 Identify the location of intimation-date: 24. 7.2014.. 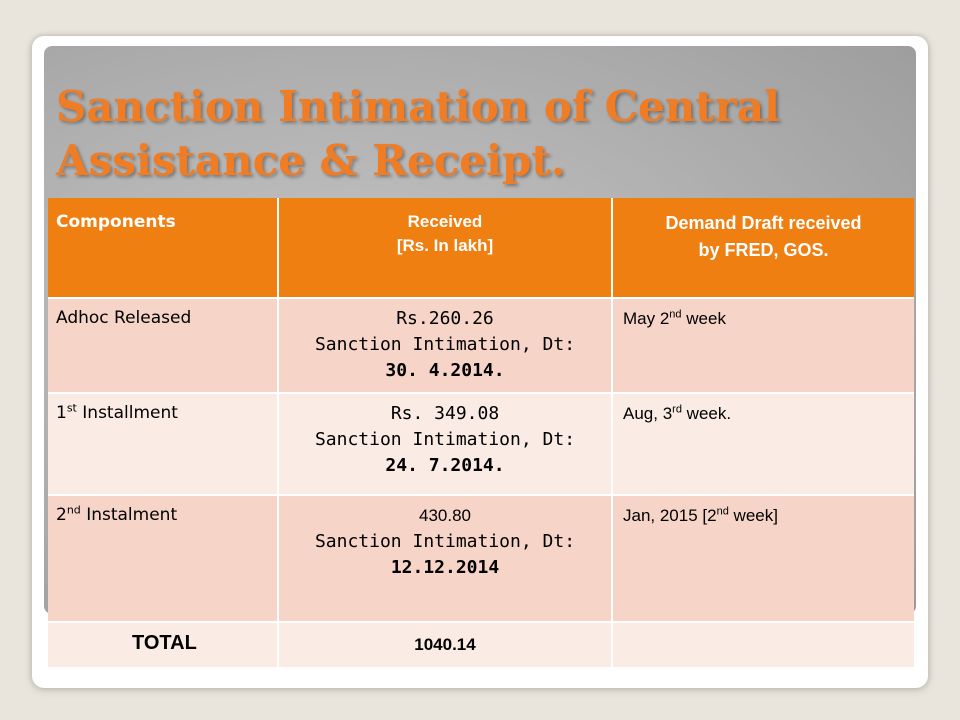
(445, 465).